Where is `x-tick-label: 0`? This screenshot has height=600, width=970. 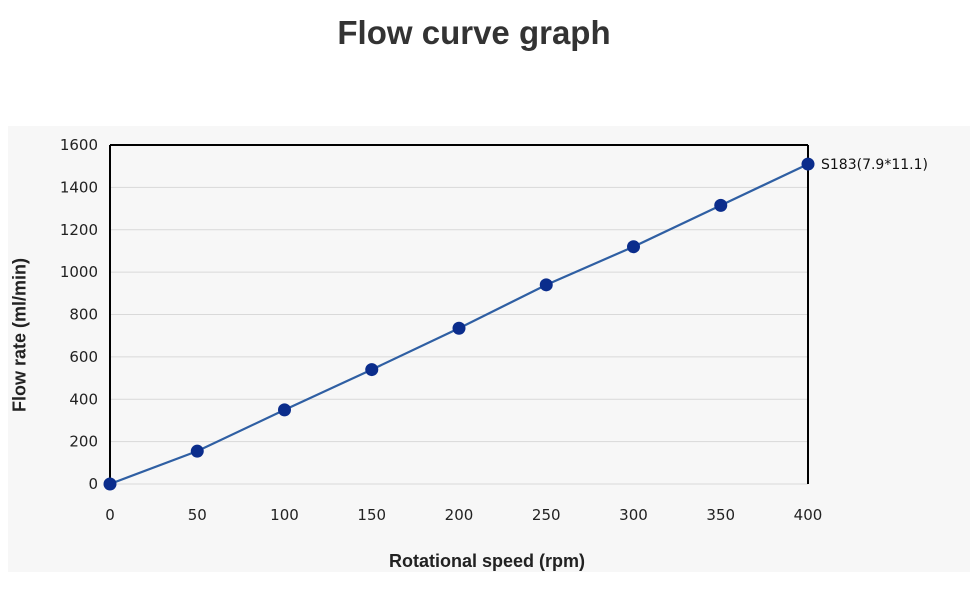 x-tick-label: 0 is located at coordinates (110, 515).